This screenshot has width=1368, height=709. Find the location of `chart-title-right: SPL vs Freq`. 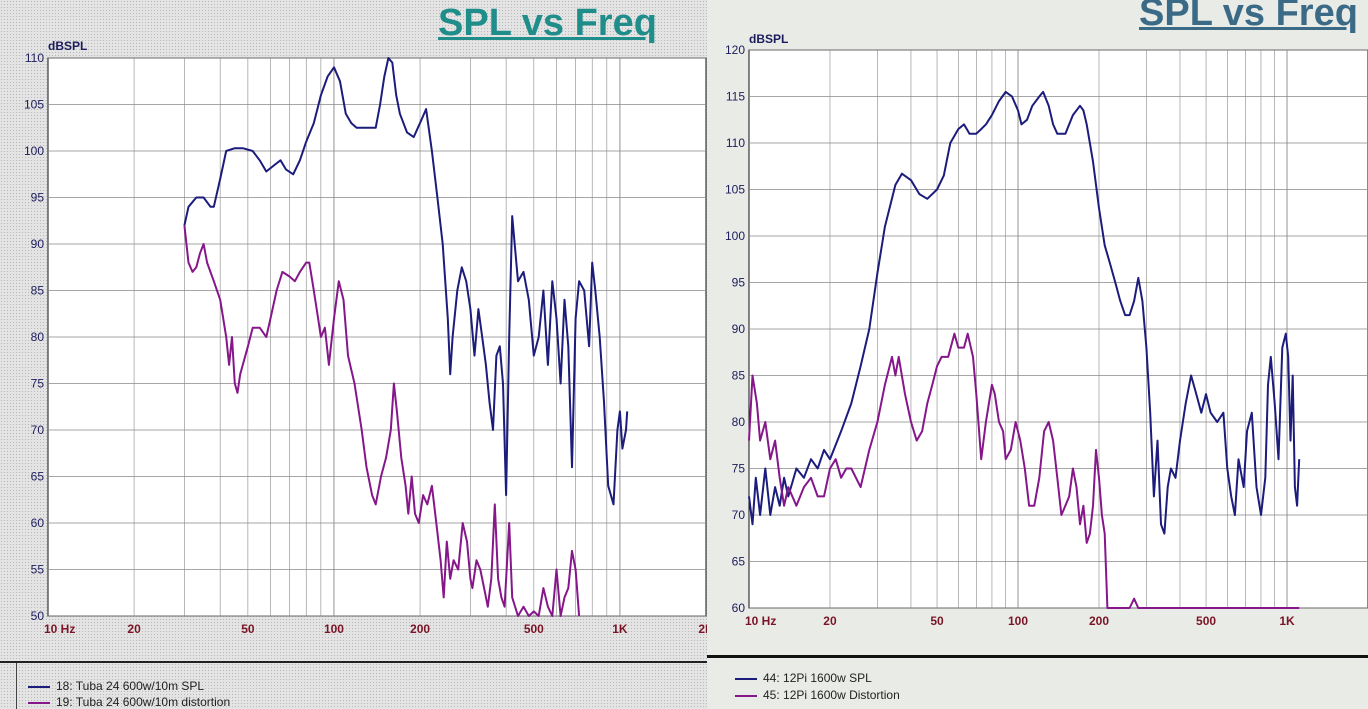

chart-title-right: SPL vs Freq is located at coordinates (1248, 17).